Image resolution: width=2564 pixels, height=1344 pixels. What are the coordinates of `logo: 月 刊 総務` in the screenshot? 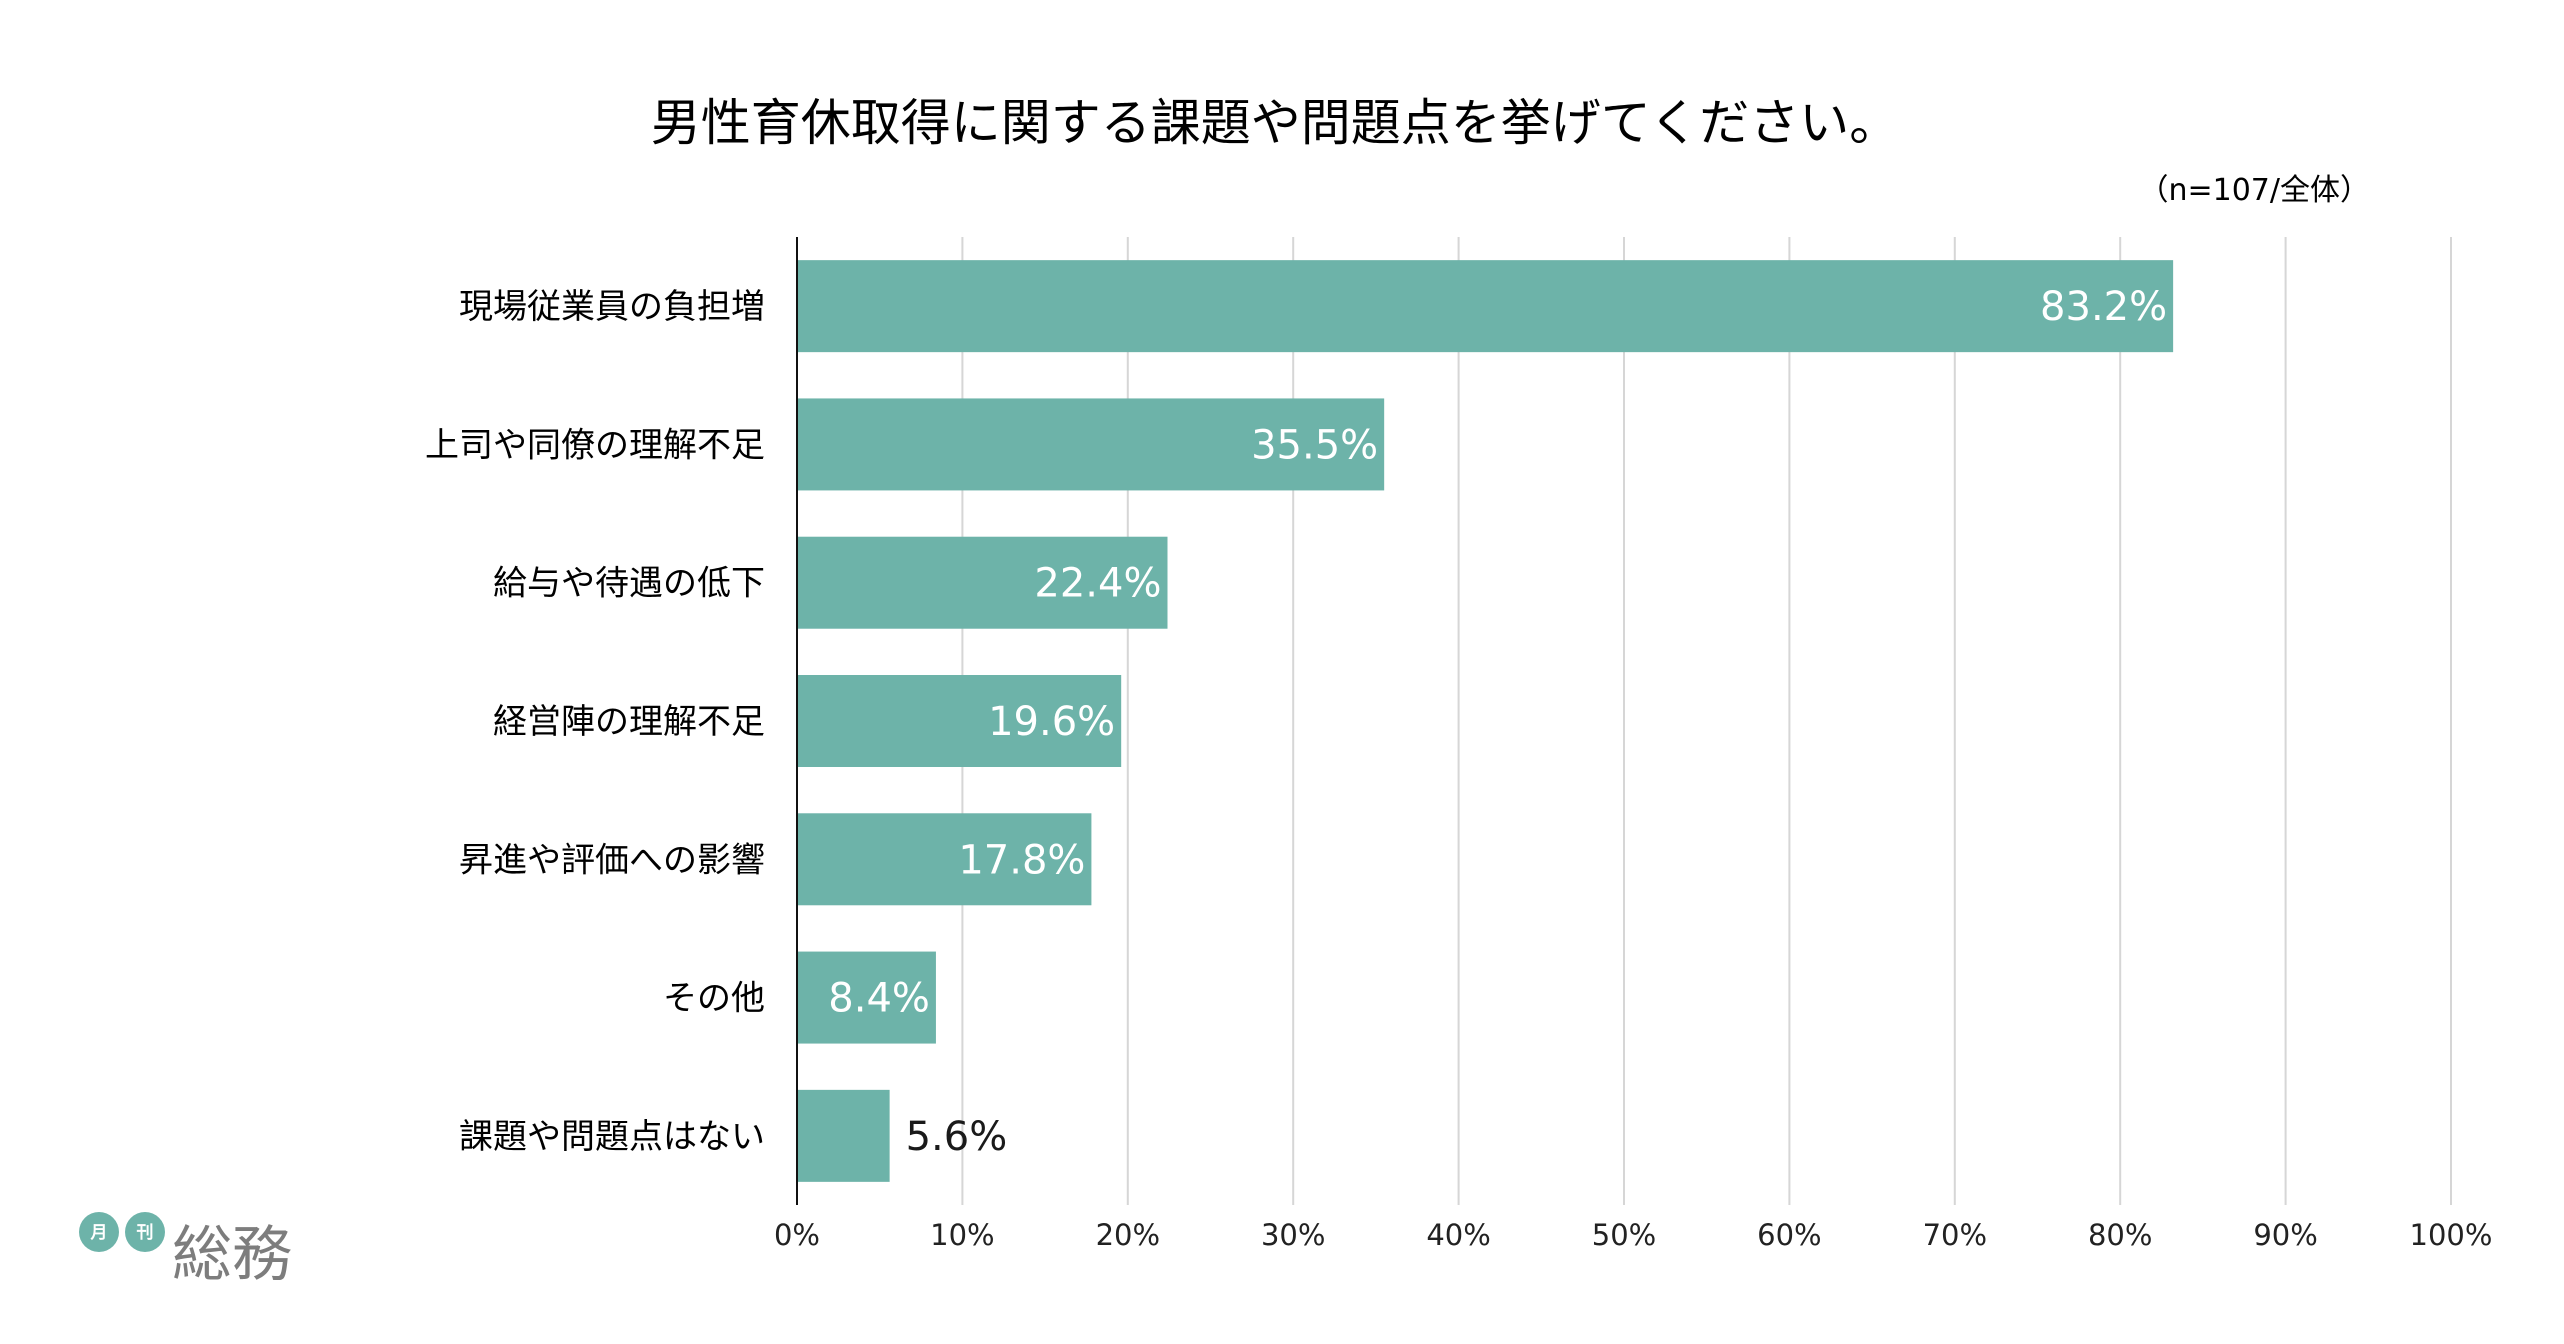 It's located at (185, 1251).